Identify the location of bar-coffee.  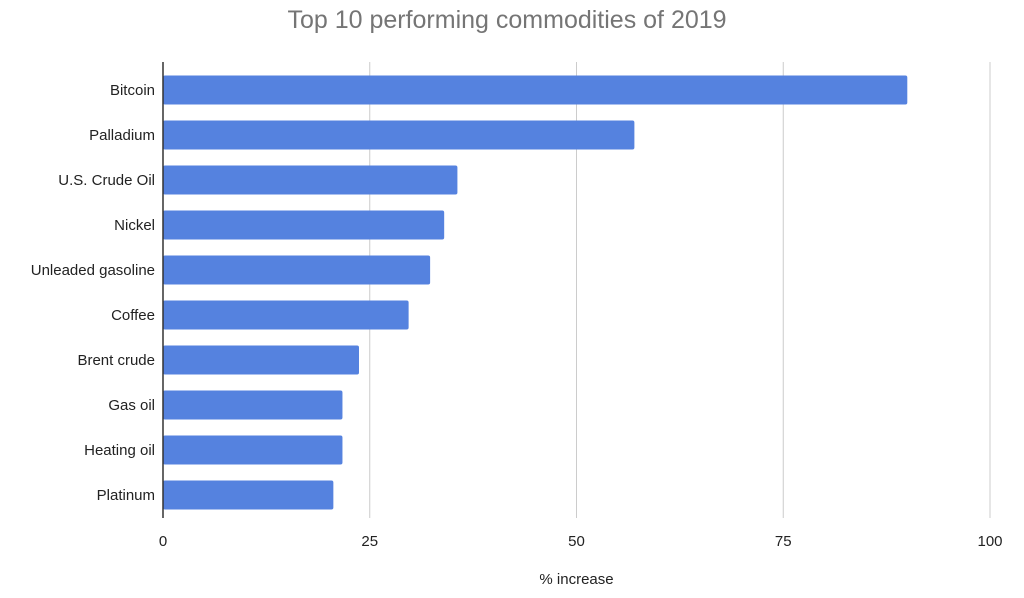
(286, 315).